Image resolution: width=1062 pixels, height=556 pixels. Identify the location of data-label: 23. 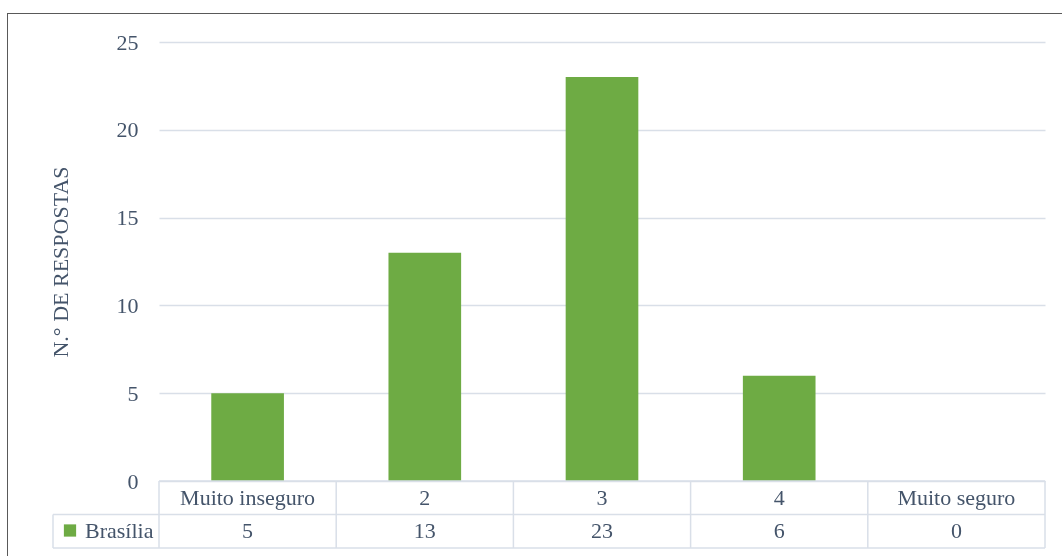
(602, 531).